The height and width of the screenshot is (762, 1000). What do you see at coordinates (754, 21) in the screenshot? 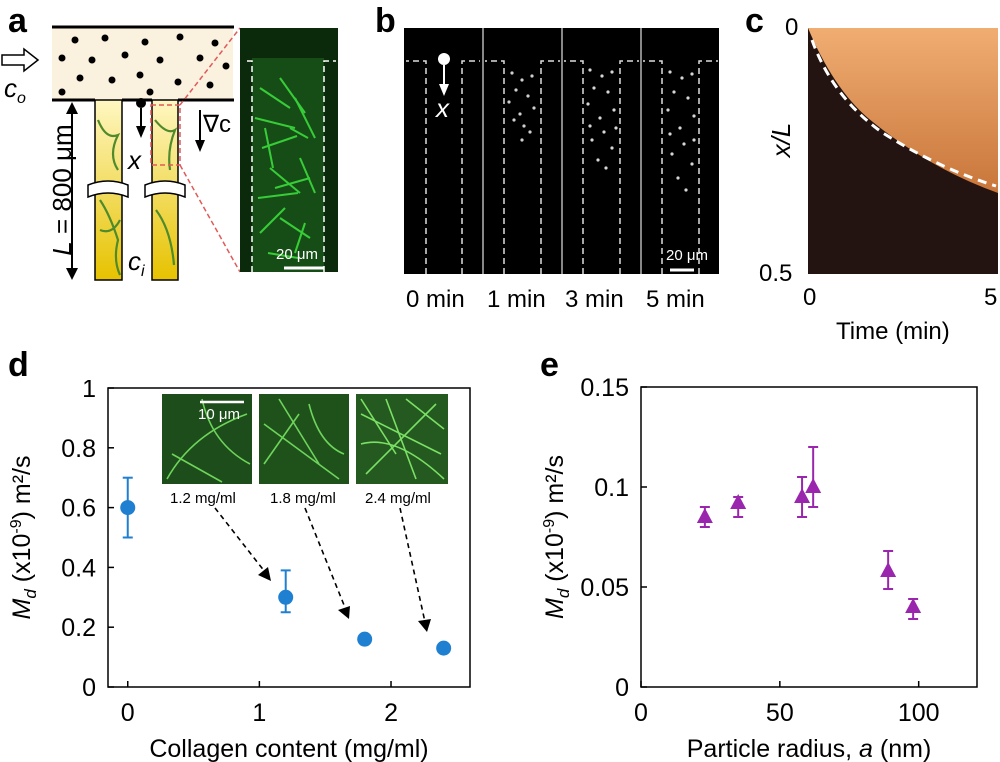
I see `panel-label-c: c` at bounding box center [754, 21].